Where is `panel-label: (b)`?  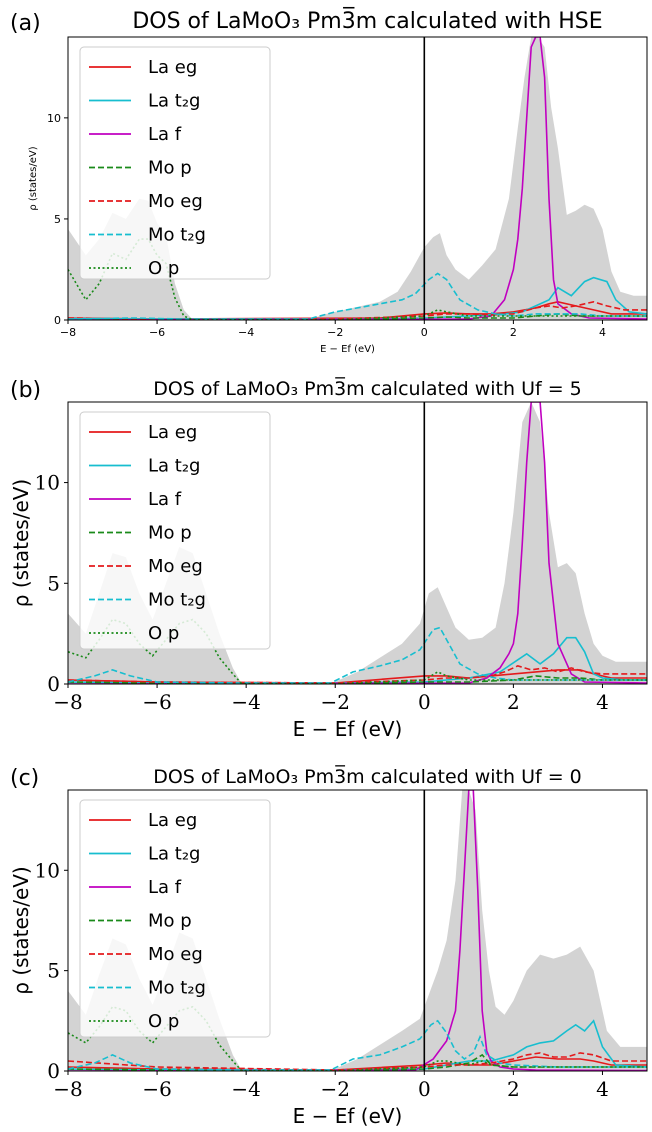 panel-label: (b) is located at coordinates (25, 390).